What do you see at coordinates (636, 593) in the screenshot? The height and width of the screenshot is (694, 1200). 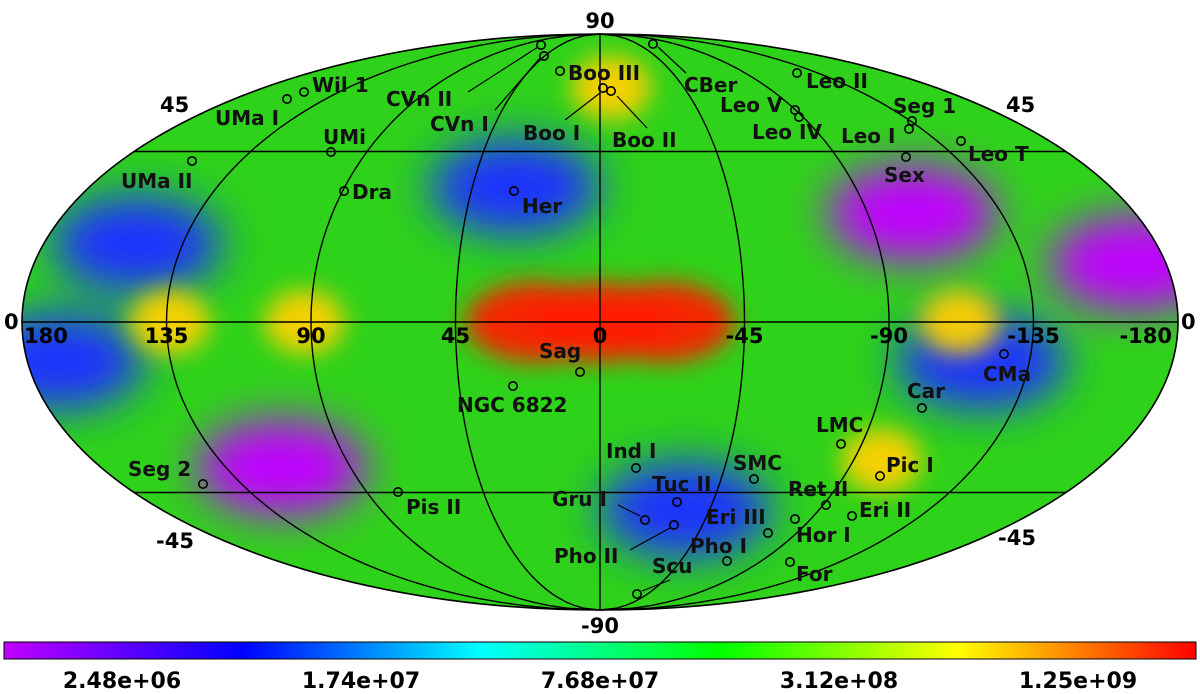 I see `marker-scu` at bounding box center [636, 593].